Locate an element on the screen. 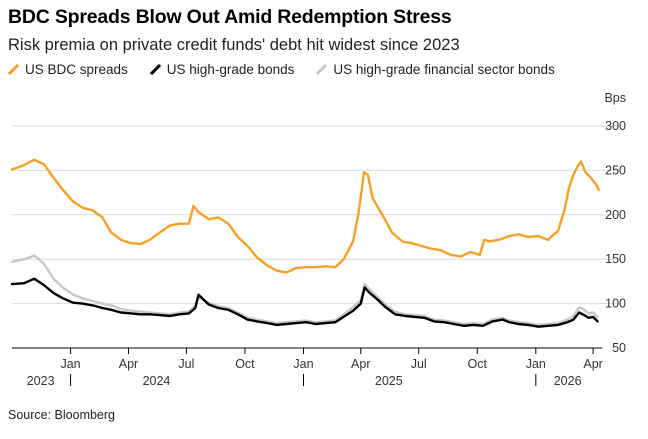  x-tick-label-8: Jan is located at coordinates (536, 364).